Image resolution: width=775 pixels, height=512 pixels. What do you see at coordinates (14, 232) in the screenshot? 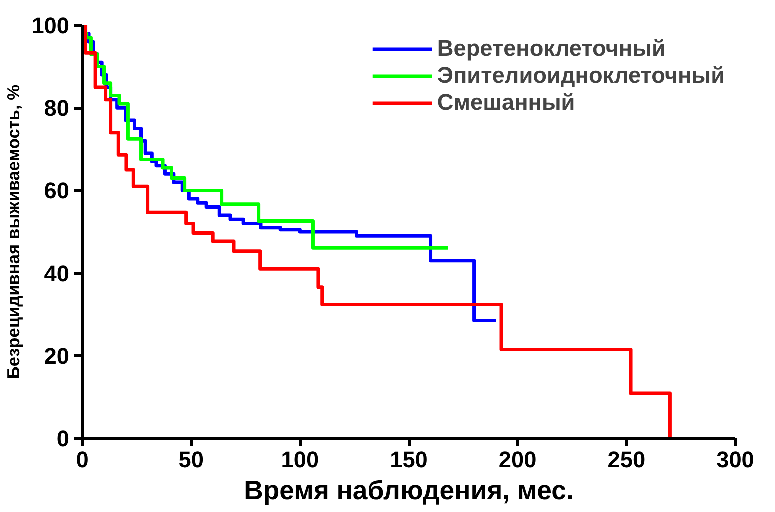
I see `y-axis-title: Безрецидивная выживаемость, %` at bounding box center [14, 232].